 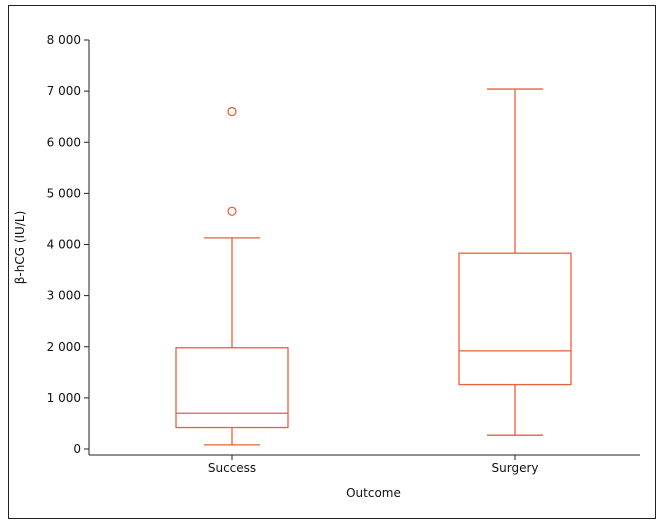 I want to click on y-tick-label: 8 000, so click(x=64, y=40).